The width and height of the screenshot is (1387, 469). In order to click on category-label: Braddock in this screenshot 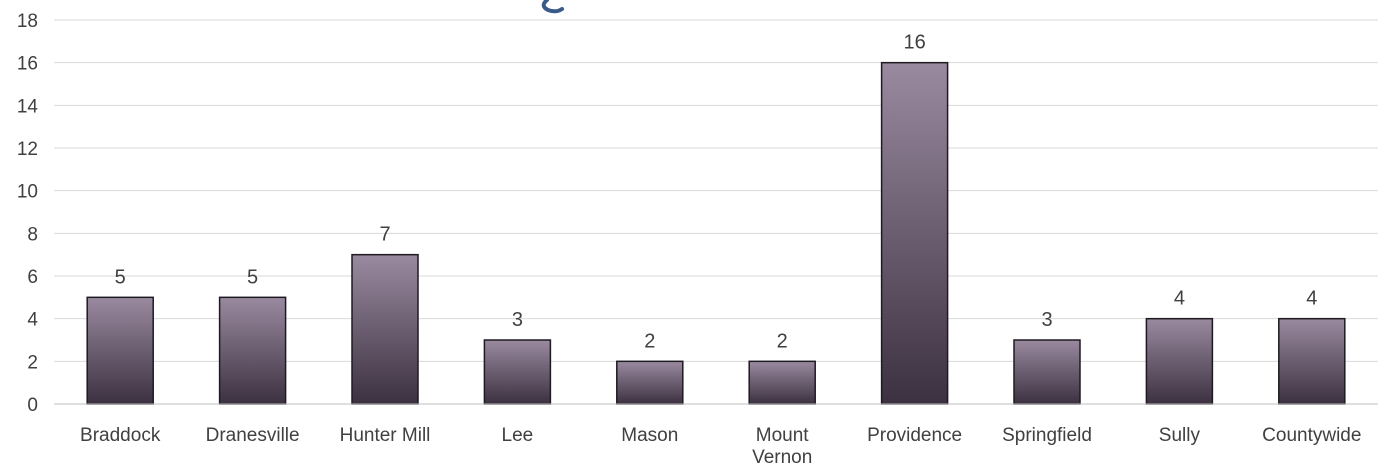, I will do `click(120, 435)`.